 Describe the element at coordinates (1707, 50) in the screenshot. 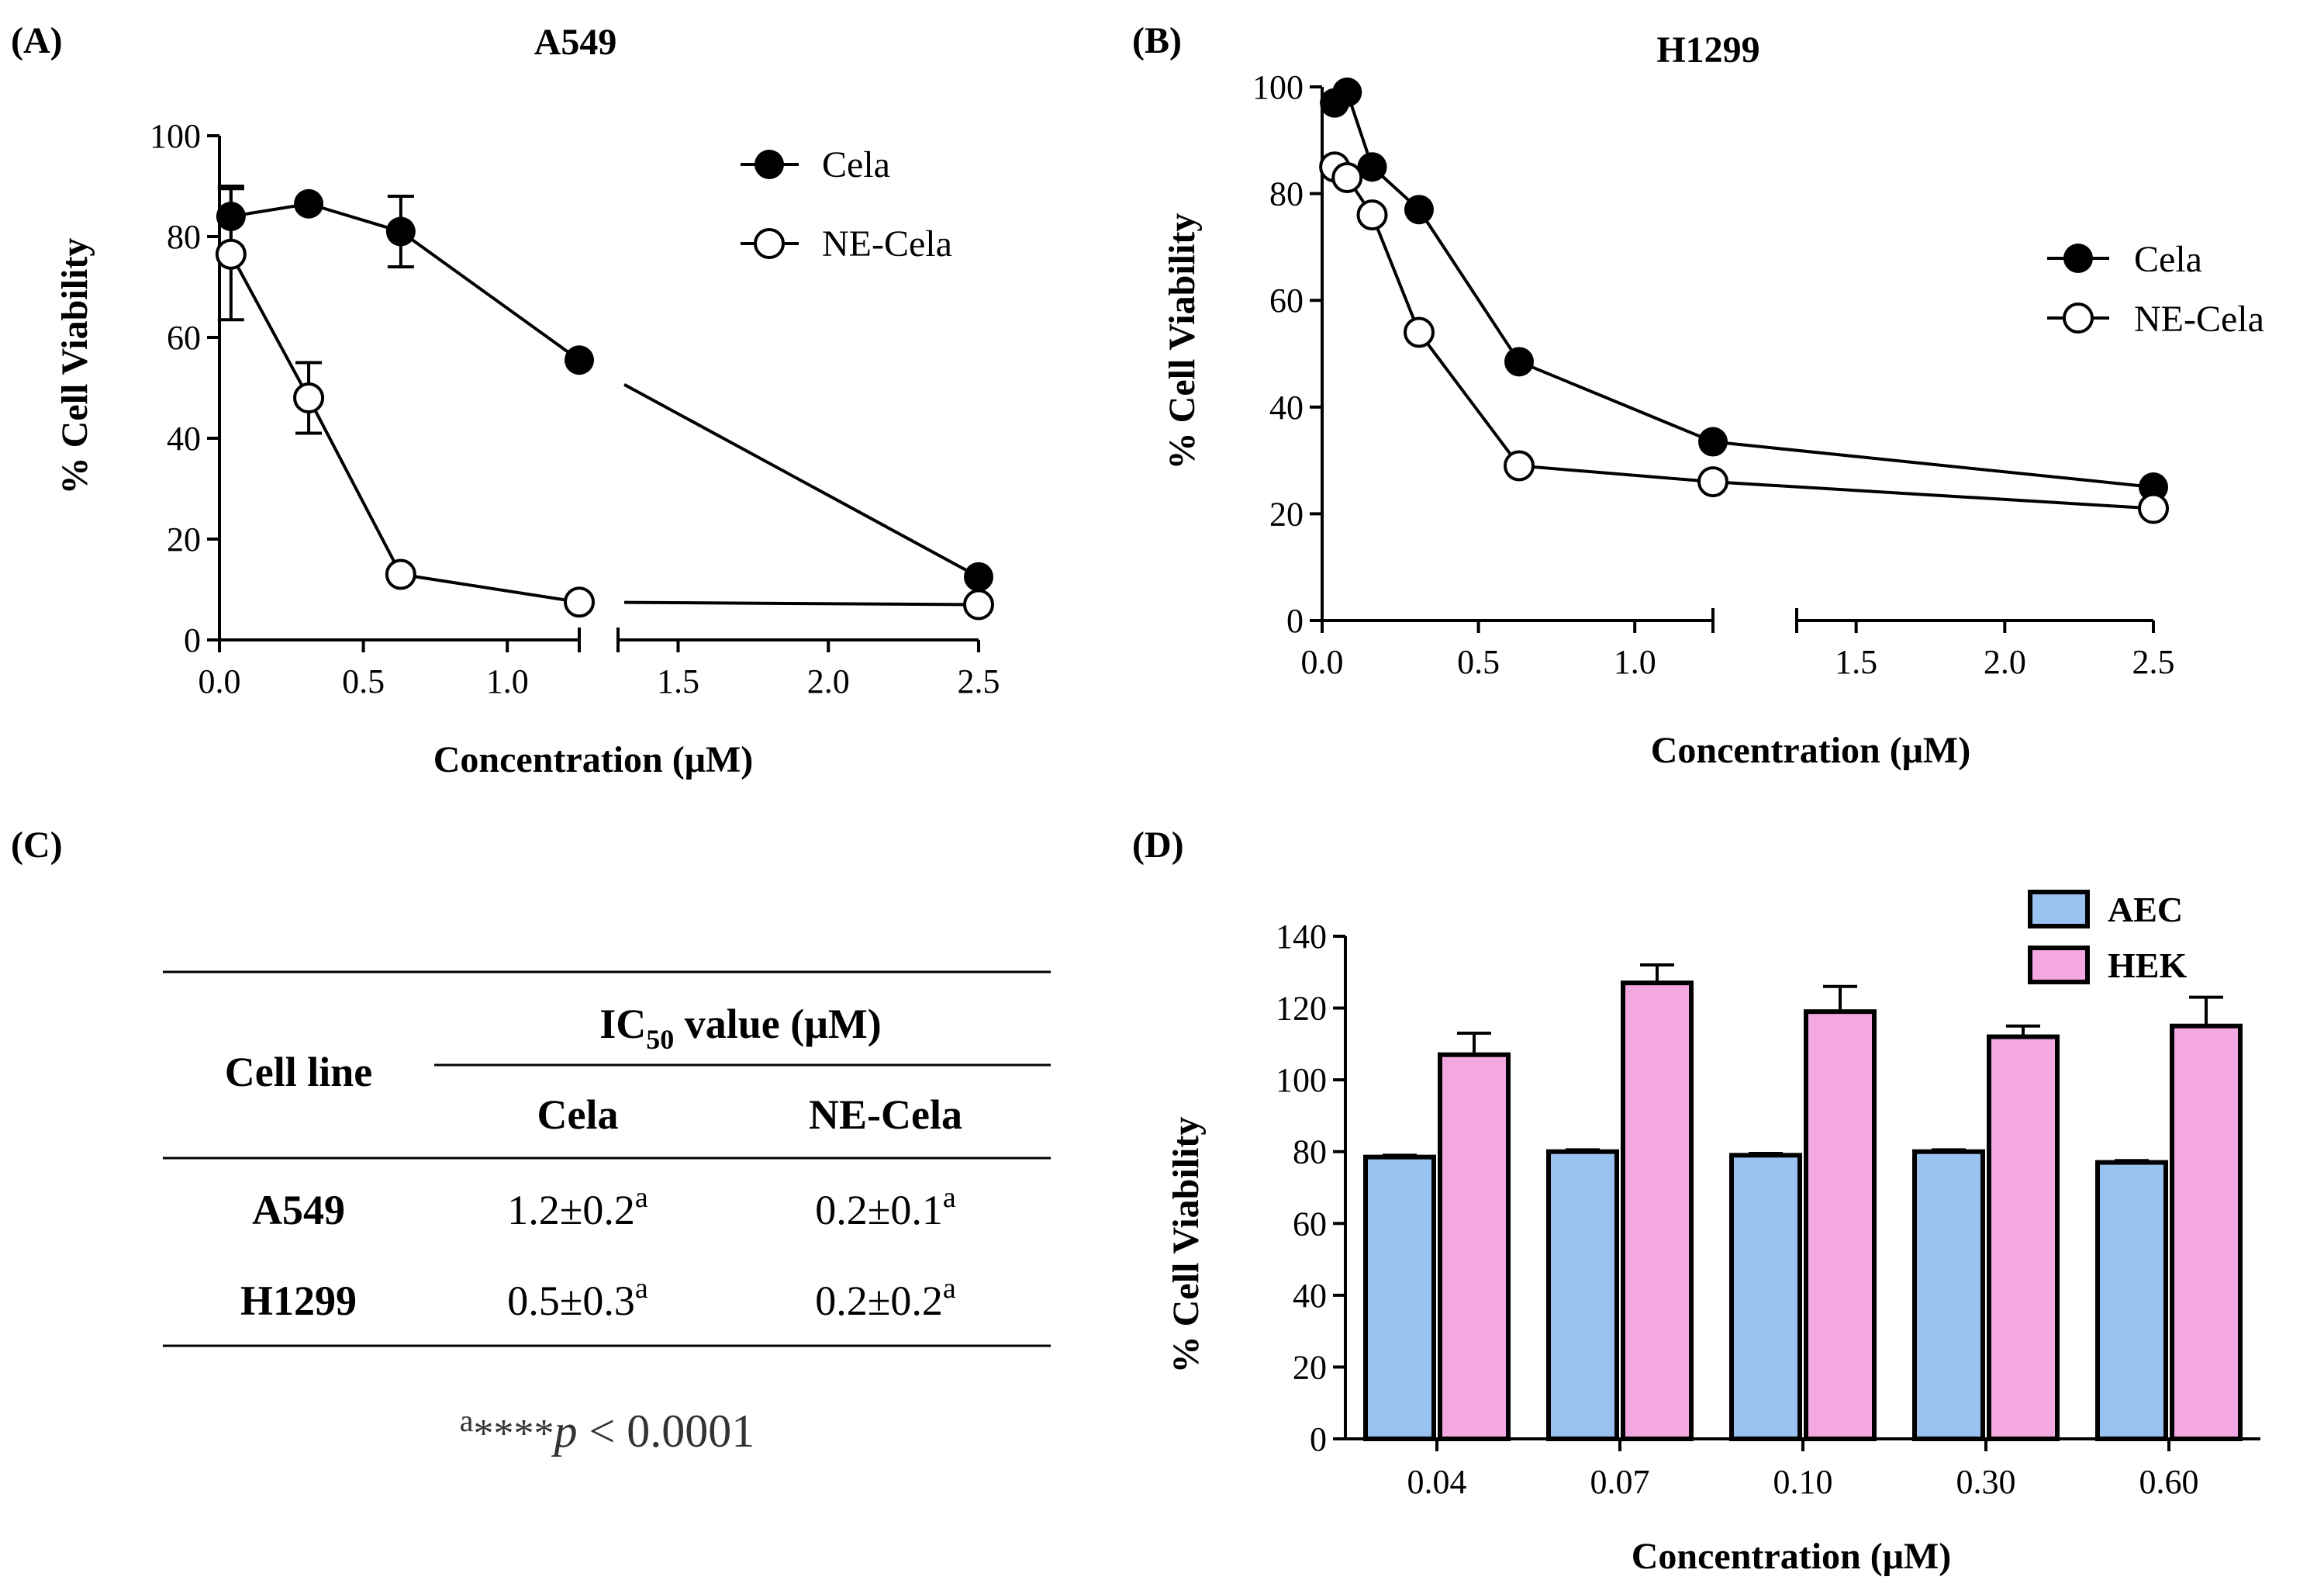

I see `panel-b-title: H1299` at that location.